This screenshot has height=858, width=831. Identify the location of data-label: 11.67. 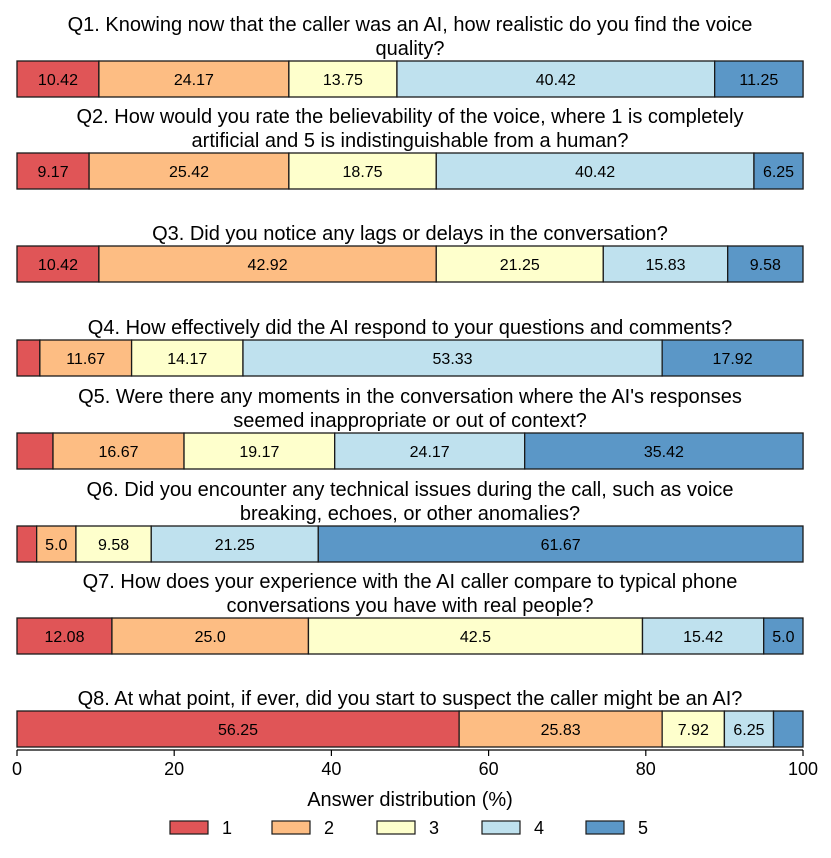
(85, 359).